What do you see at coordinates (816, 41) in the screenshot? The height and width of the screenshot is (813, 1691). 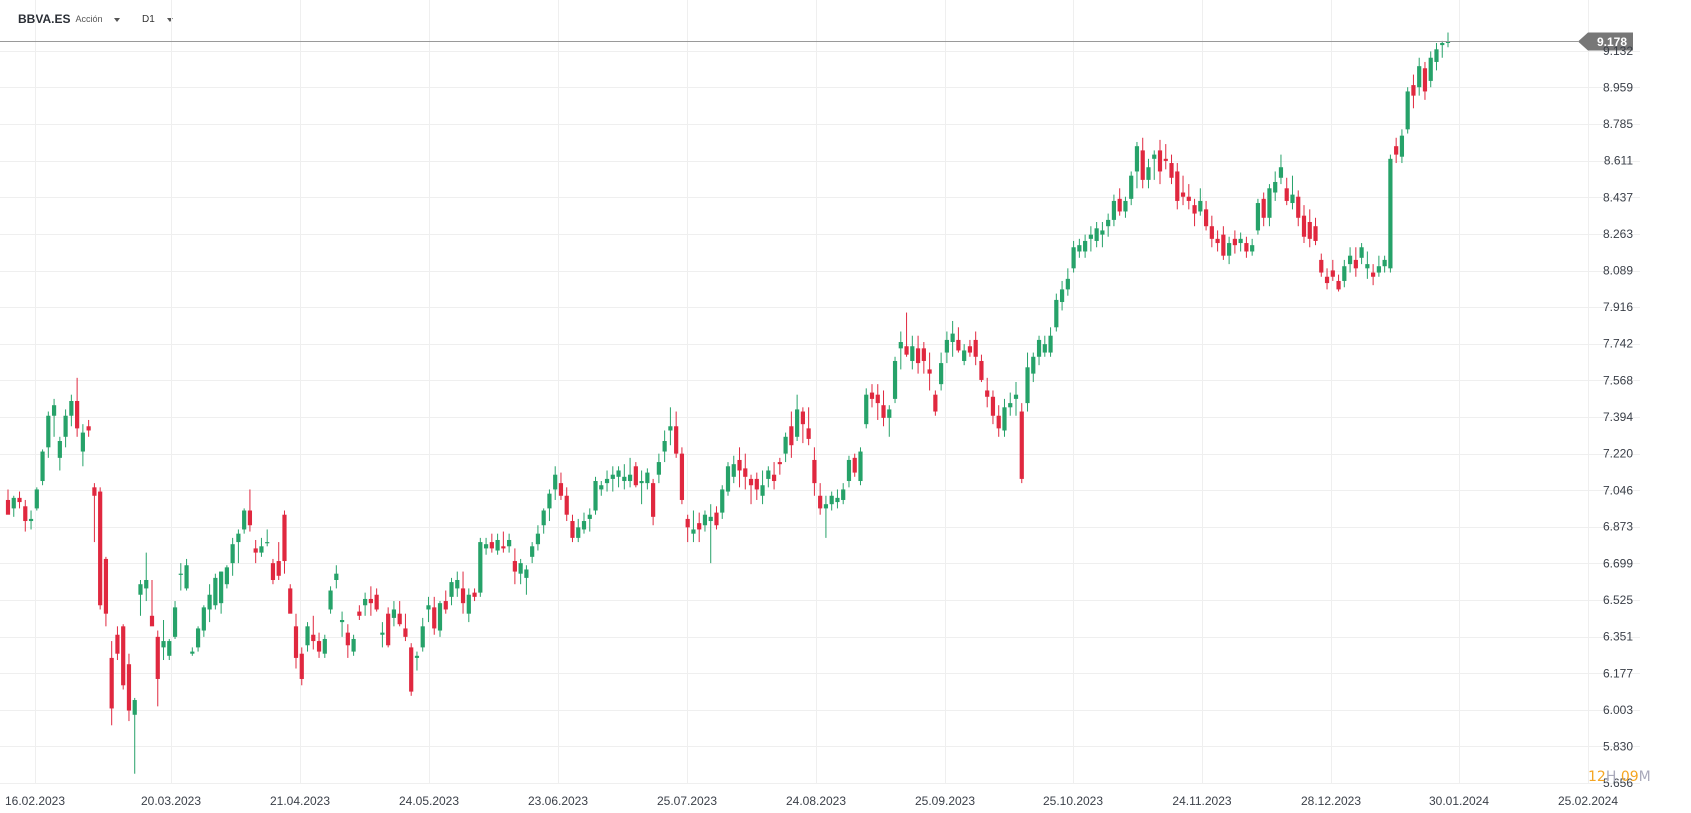 I see `current-price-line: 9.178` at bounding box center [816, 41].